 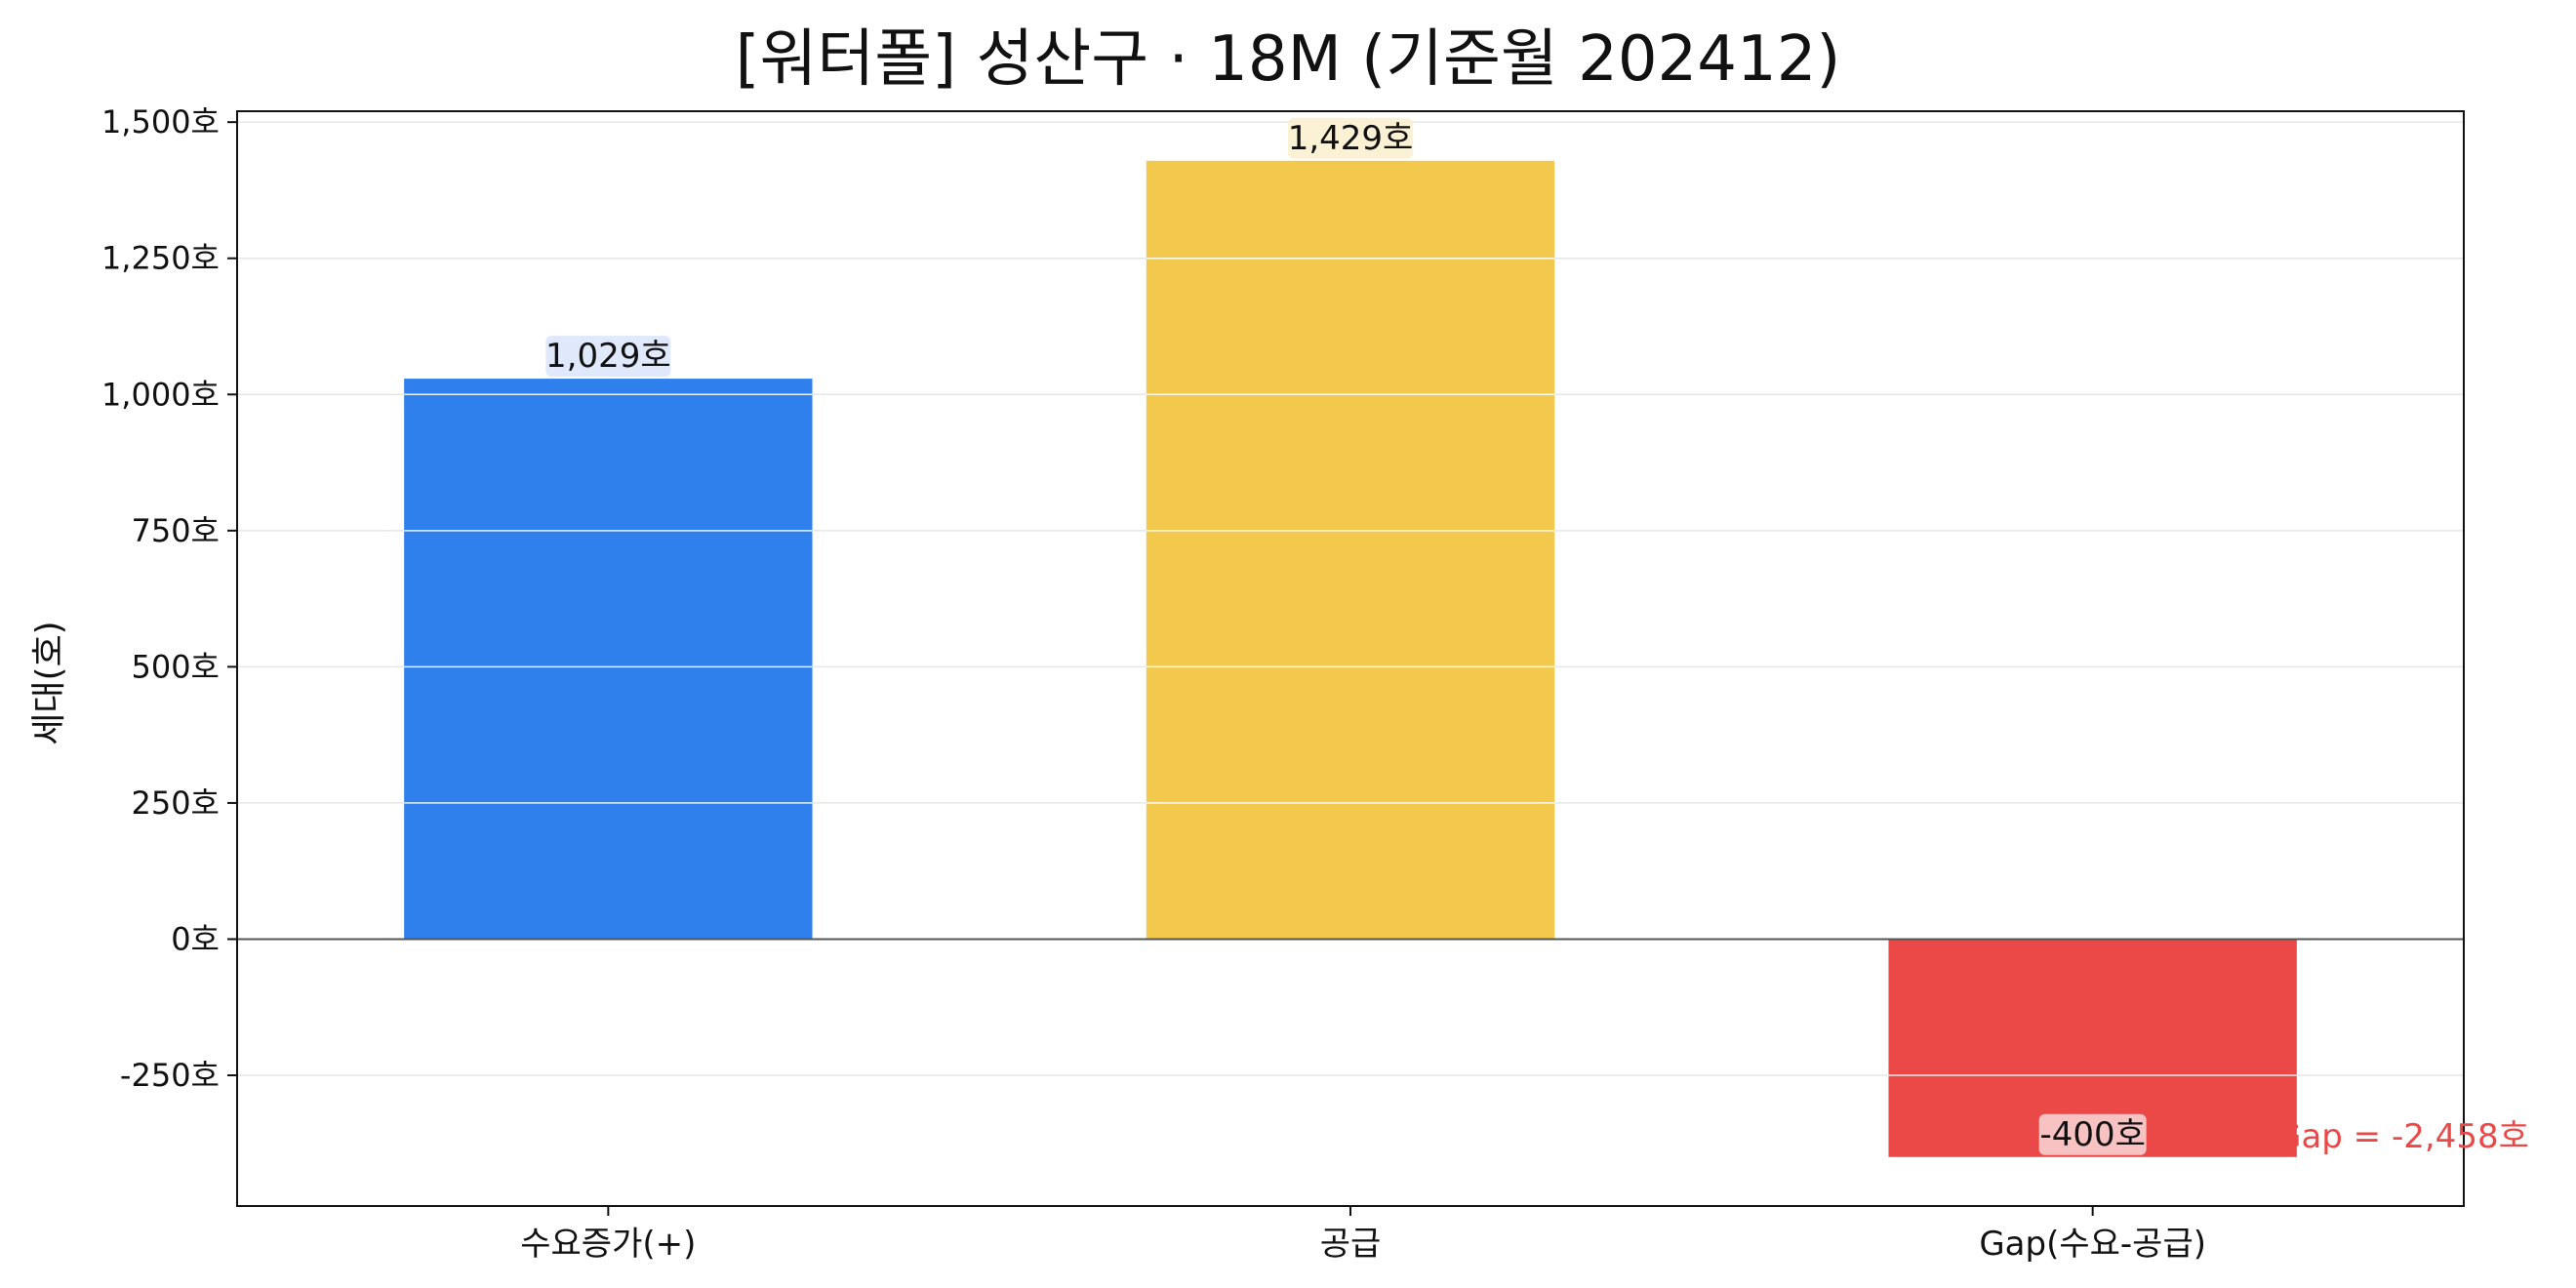 I want to click on y-axis-ticks: -250호 0호 250호 500호 750호 1,000호 1,250호 1,500호, so click(x=169, y=598).